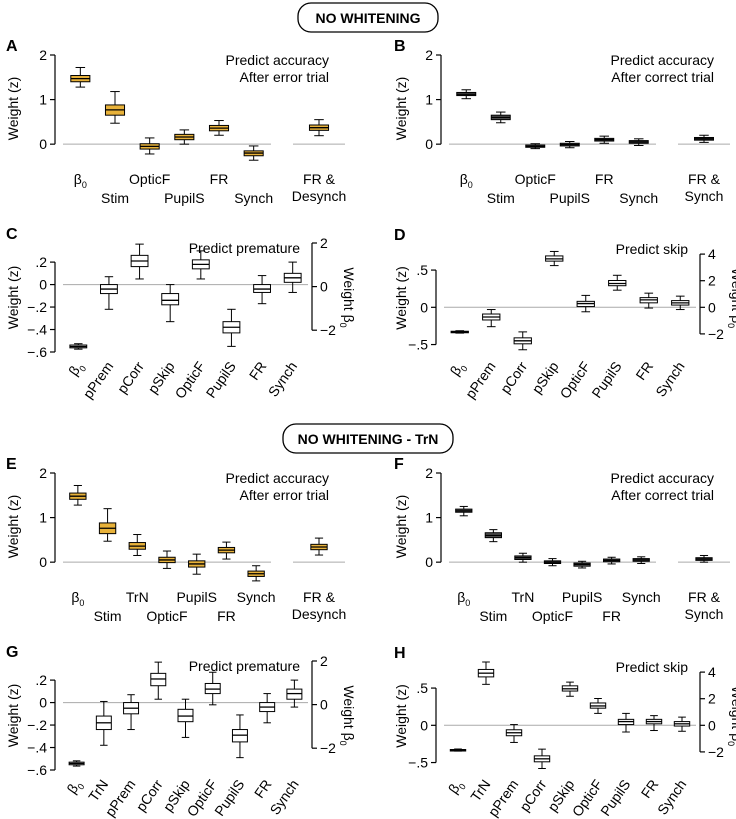  Describe the element at coordinates (130, 377) in the screenshot. I see `x-label-c-2: pCorr` at that location.